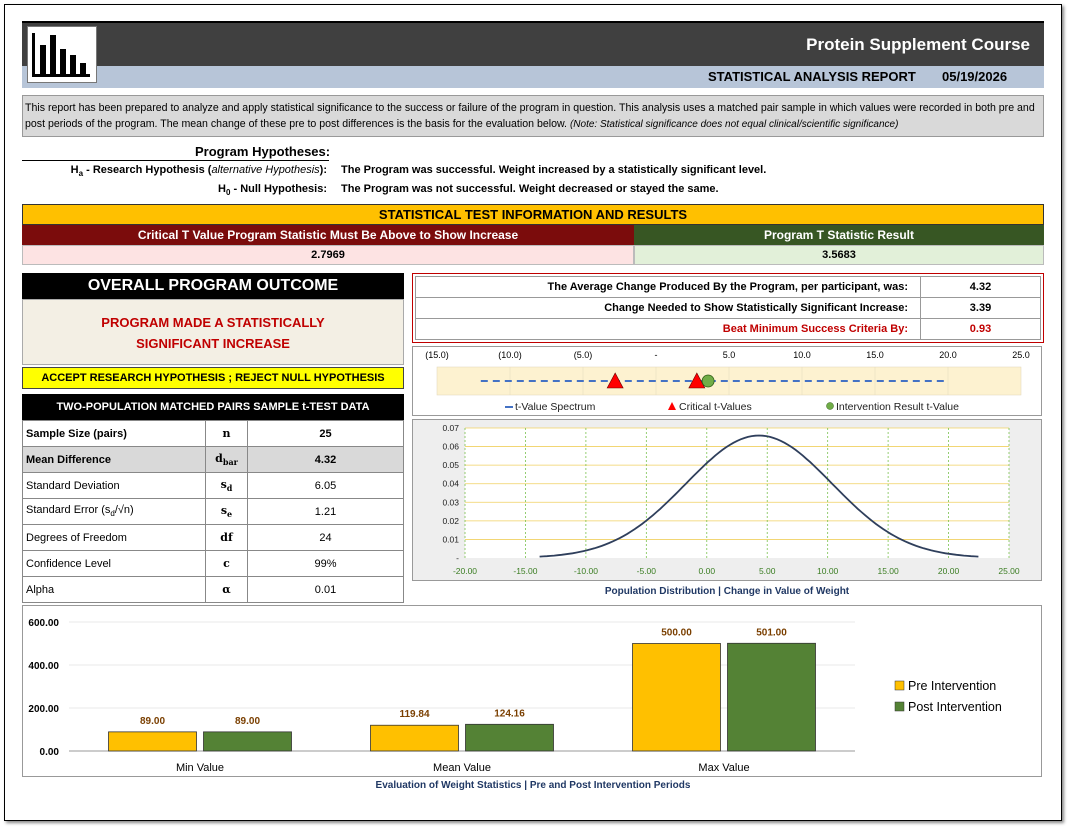 This screenshot has width=1068, height=827. Describe the element at coordinates (457, 558) in the screenshot. I see `y-tick-label: -` at that location.